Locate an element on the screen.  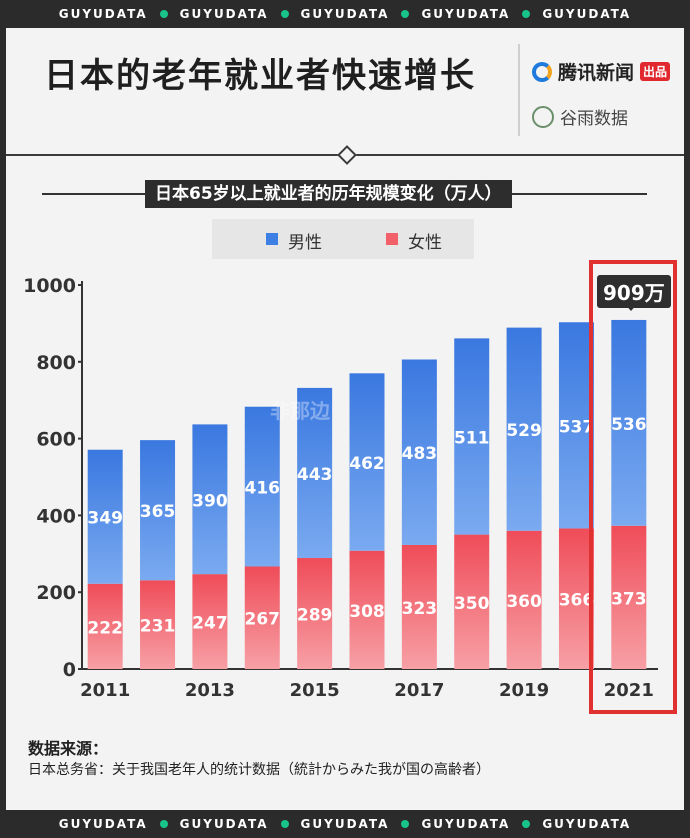
highlight-box-2021 is located at coordinates (633, 487).